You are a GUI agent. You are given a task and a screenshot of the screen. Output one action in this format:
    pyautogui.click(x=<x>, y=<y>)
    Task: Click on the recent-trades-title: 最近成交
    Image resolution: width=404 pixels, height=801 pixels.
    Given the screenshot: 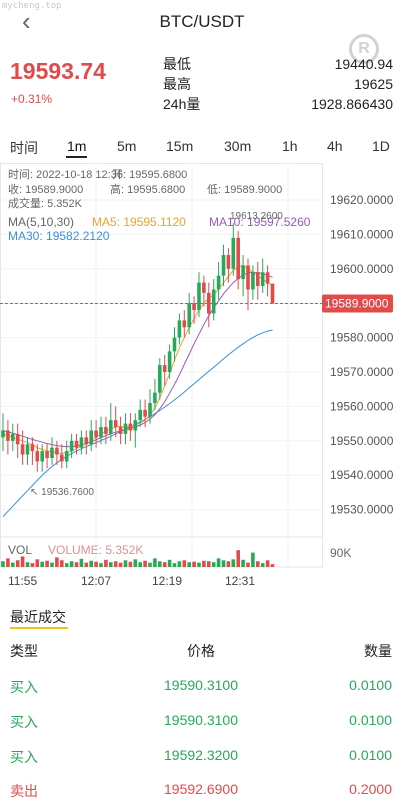 What is the action you would take?
    pyautogui.click(x=38, y=617)
    